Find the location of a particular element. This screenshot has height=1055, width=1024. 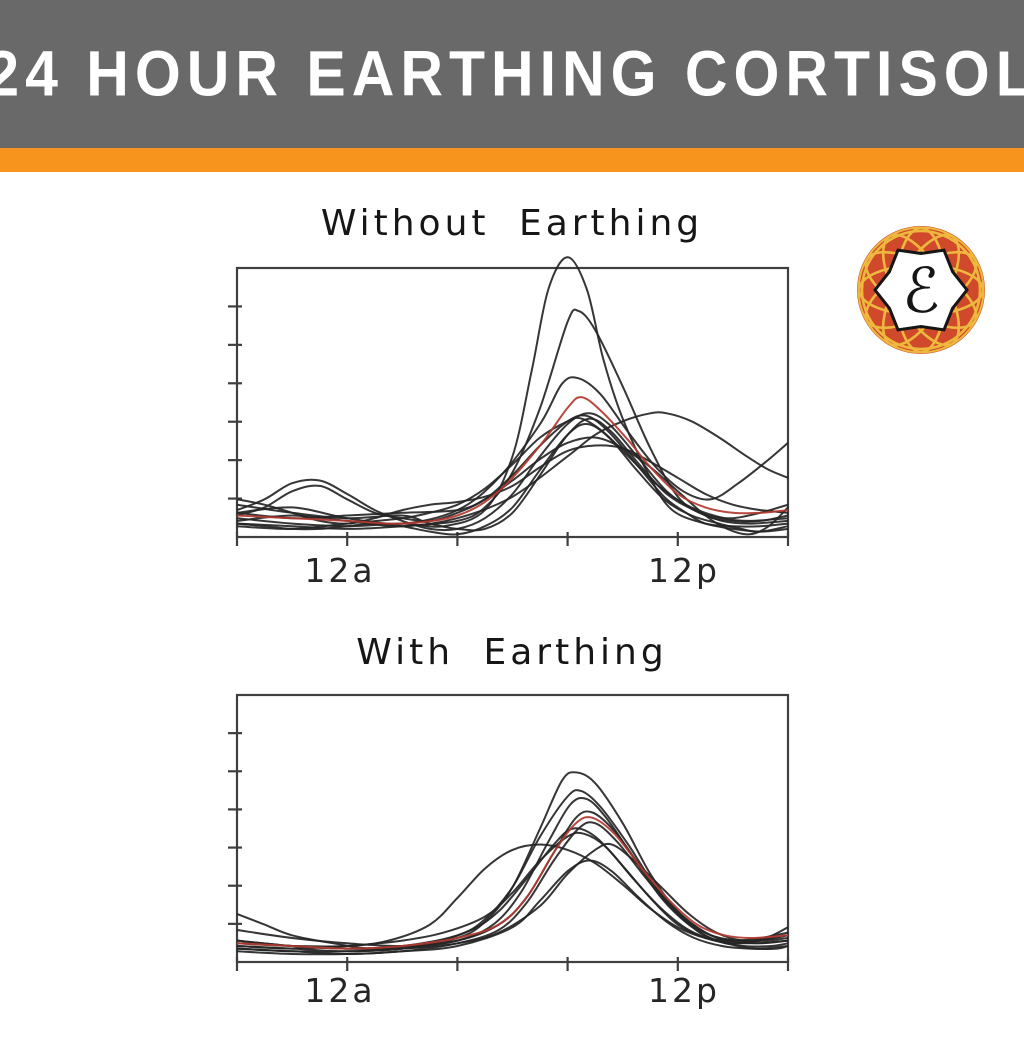

logo-letter: ℰ is located at coordinates (921, 290).